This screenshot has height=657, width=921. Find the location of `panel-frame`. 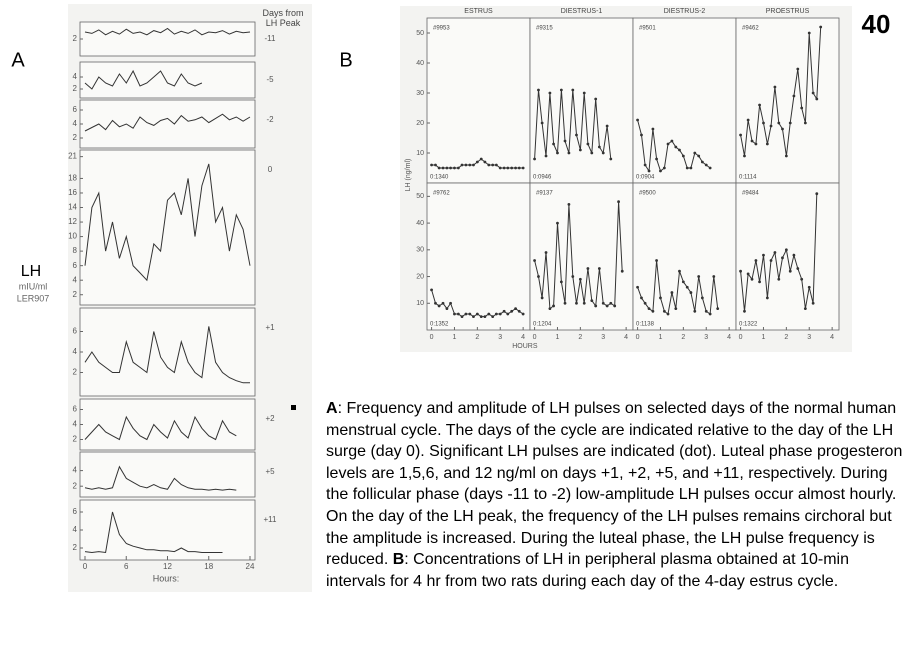

panel-frame is located at coordinates (167, 39).